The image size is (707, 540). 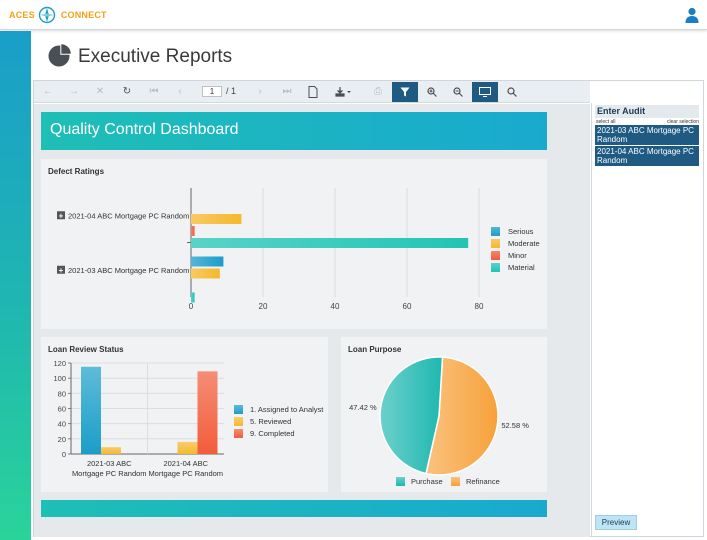 I want to click on y-tick-label: 60, so click(x=62, y=409).